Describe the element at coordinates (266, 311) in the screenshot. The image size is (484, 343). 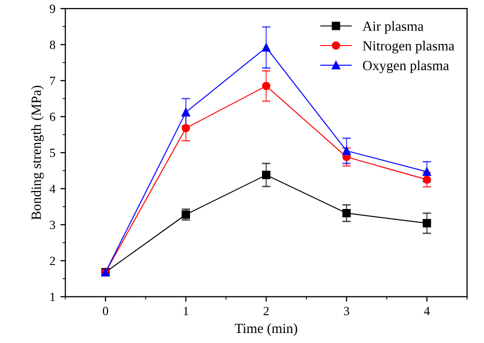
I see `x-tick-label: 2` at that location.